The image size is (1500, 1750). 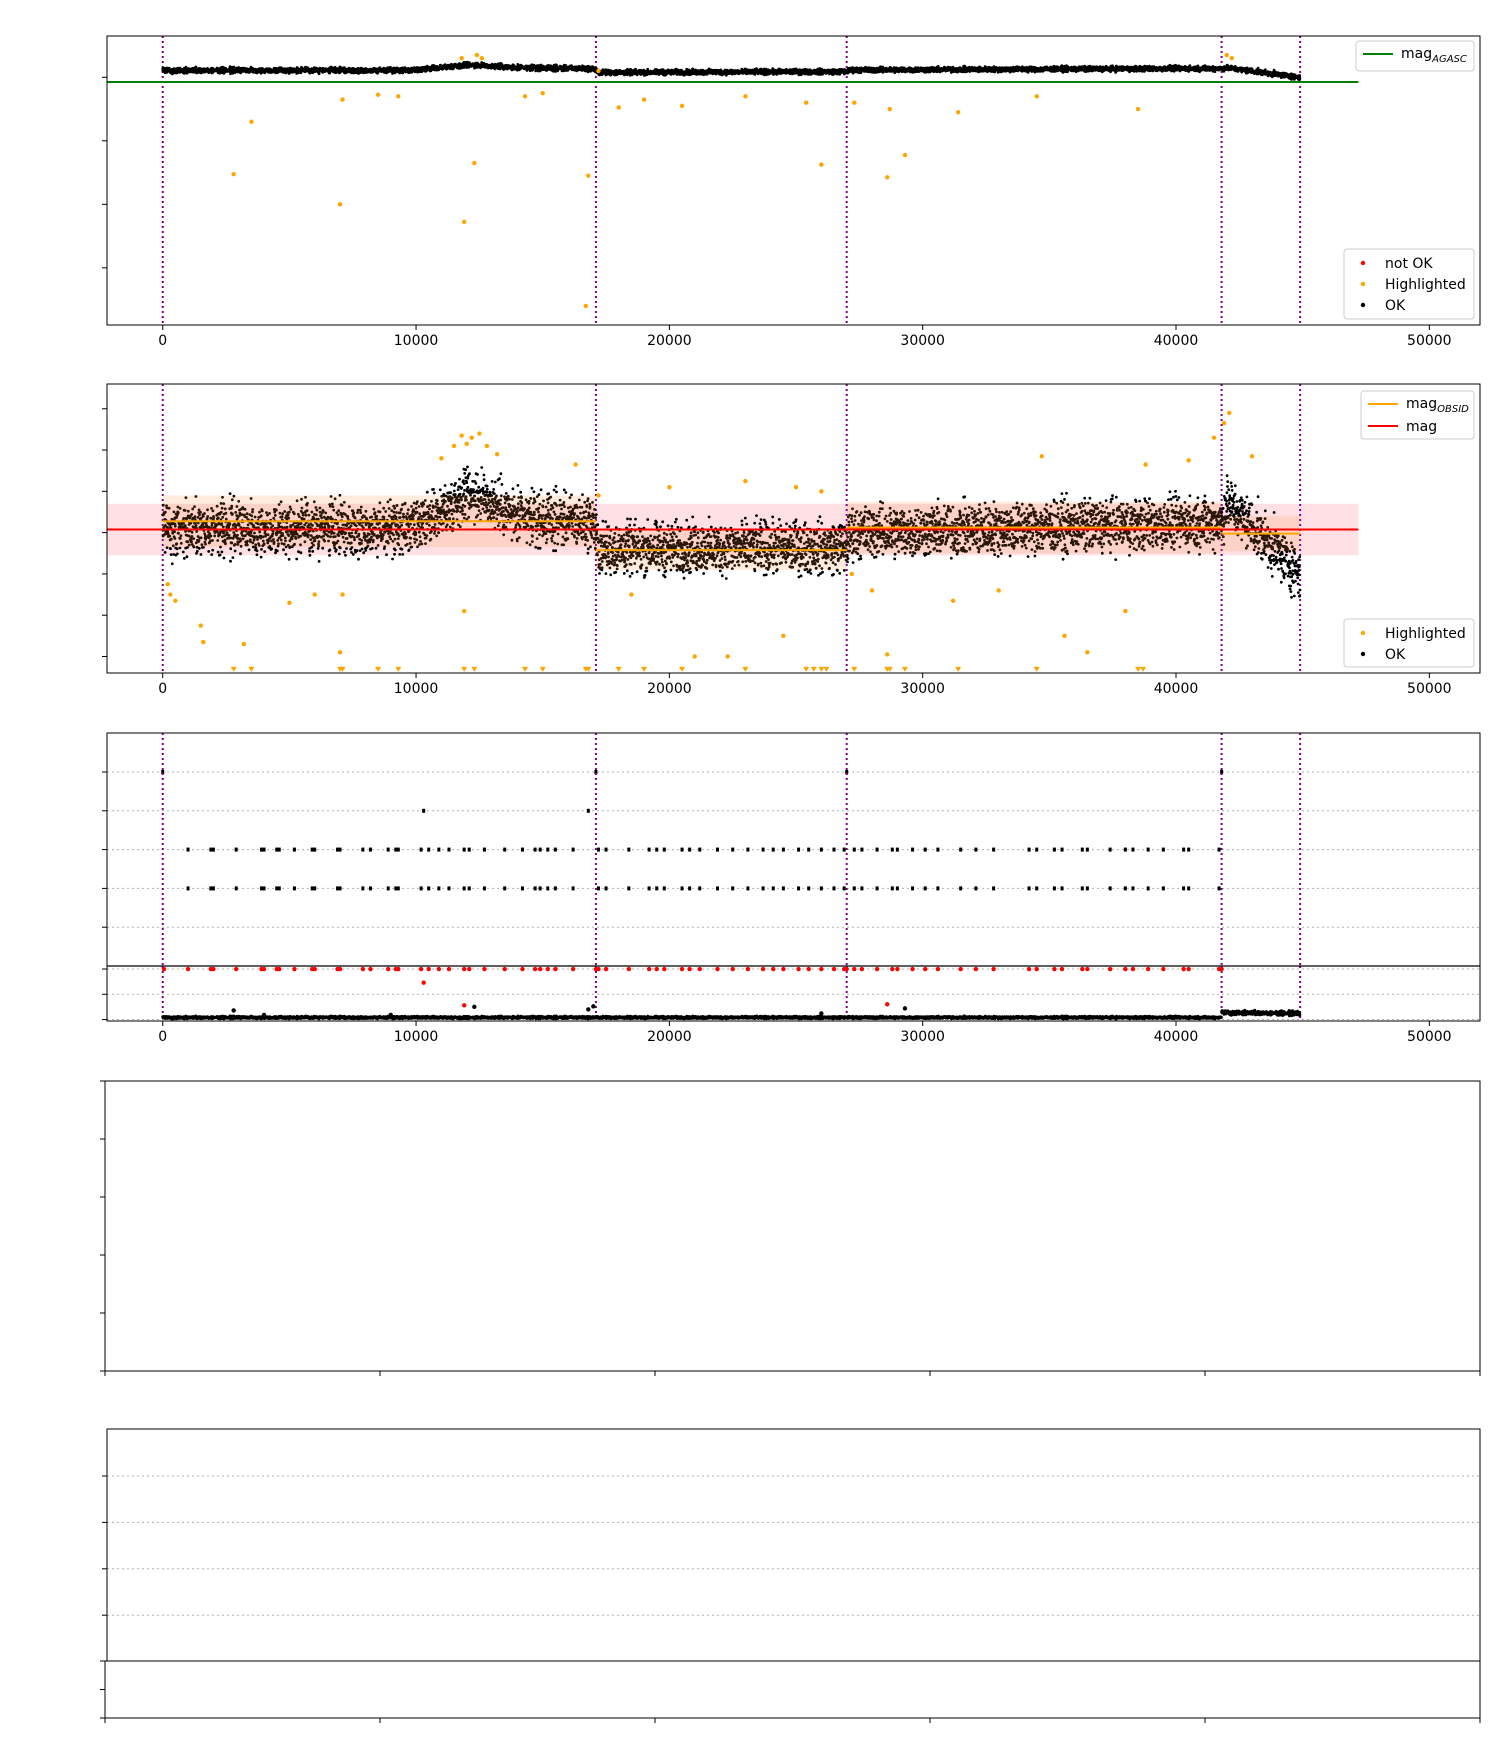 I want to click on plot-area, so click(x=733, y=180).